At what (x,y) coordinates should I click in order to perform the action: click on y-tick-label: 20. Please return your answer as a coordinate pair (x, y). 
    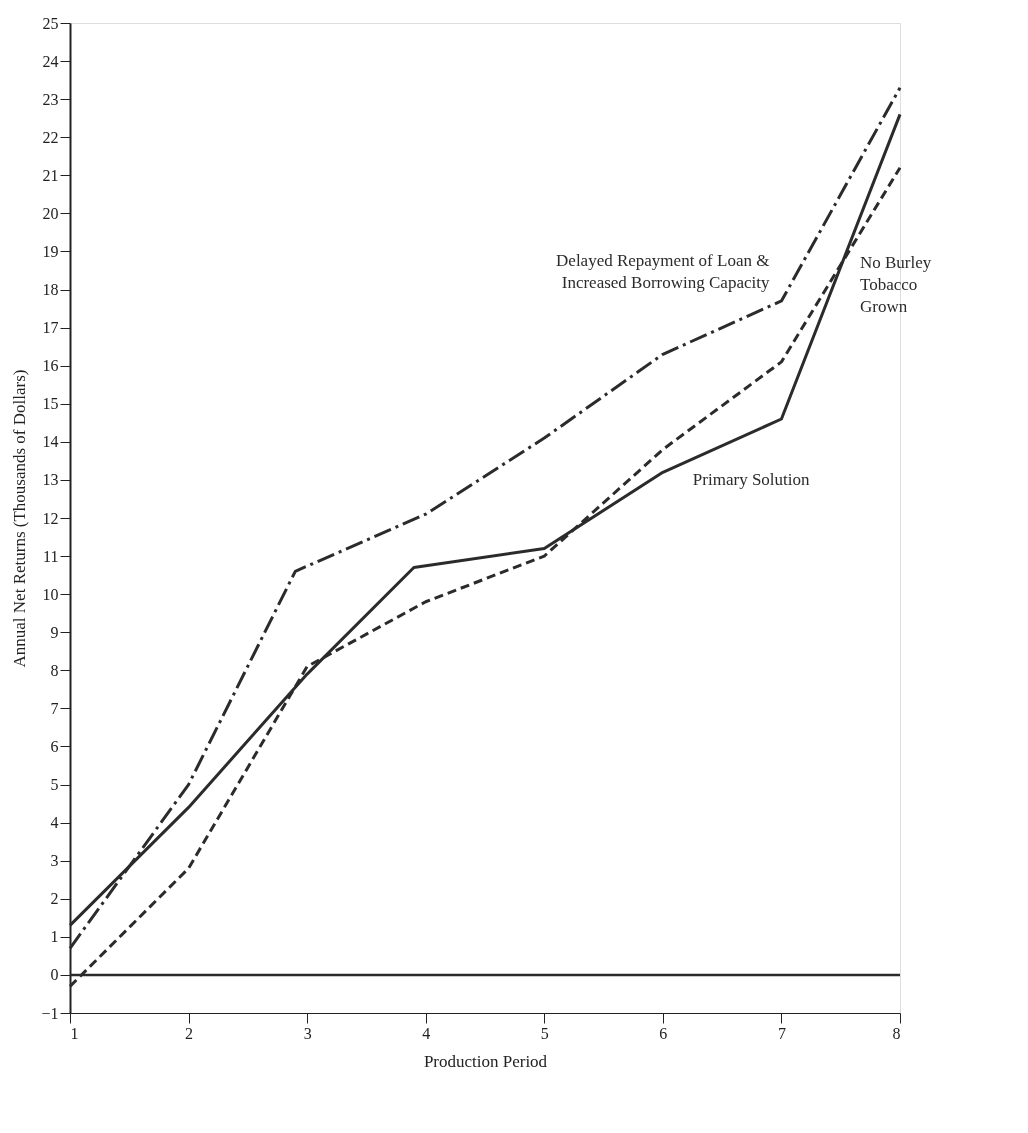
    Looking at the image, I should click on (50, 213).